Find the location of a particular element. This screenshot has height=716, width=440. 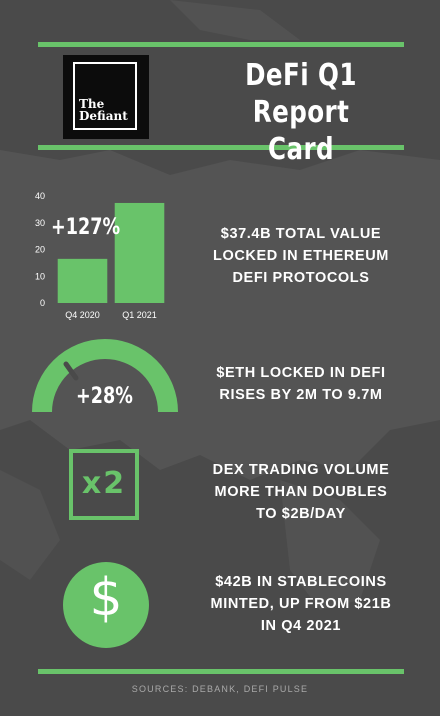

bar-q1-2021 is located at coordinates (139, 252).